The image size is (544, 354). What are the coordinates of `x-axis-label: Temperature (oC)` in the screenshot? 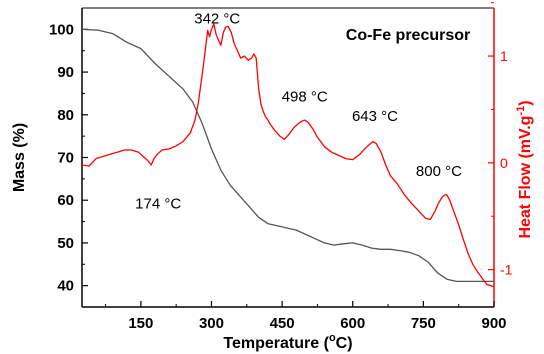 It's located at (287, 342).